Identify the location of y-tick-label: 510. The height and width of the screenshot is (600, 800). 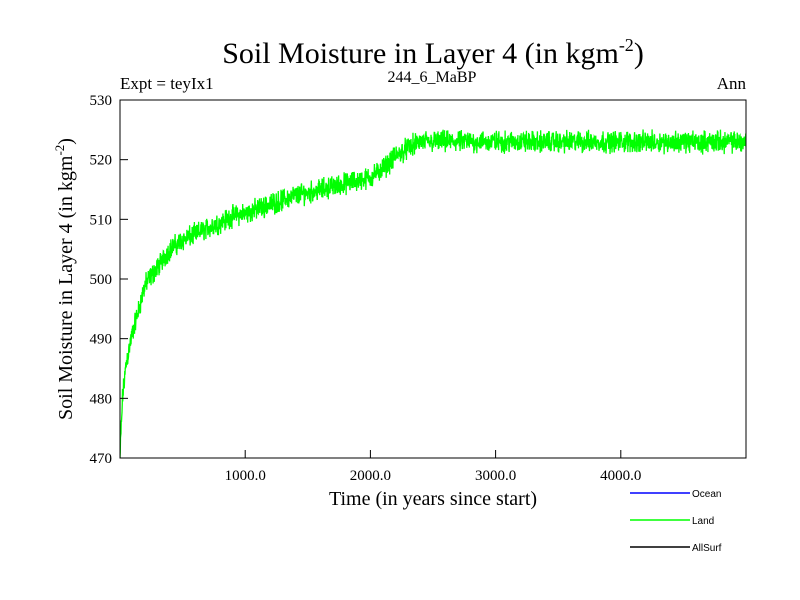
(101, 220).